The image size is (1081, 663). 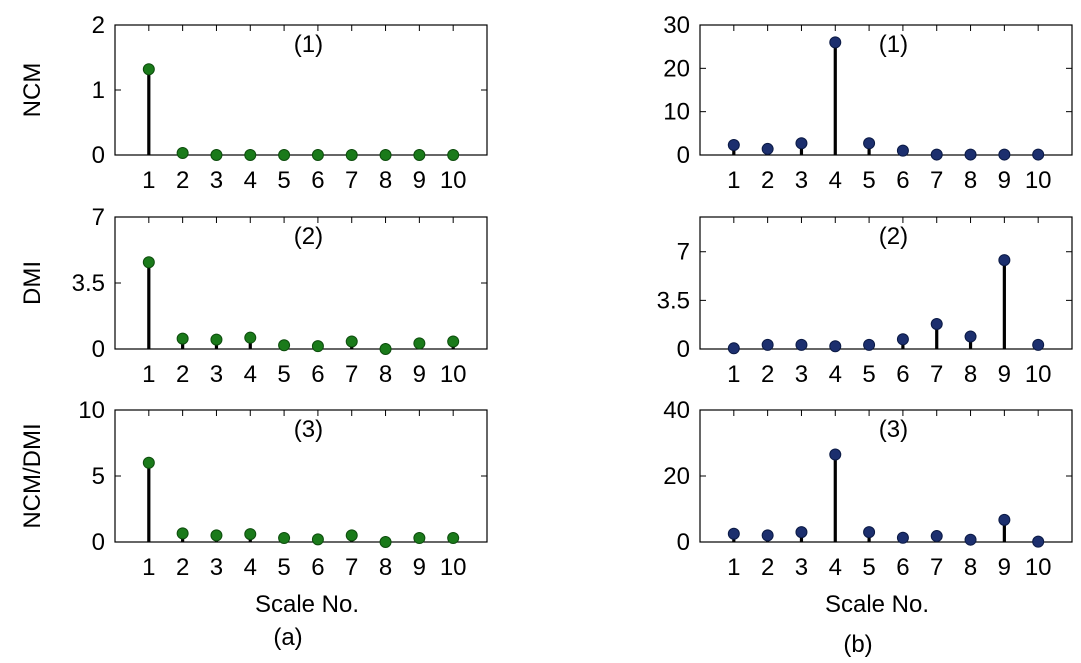 What do you see at coordinates (91, 410) in the screenshot?
I see `y-tick-label: 10` at bounding box center [91, 410].